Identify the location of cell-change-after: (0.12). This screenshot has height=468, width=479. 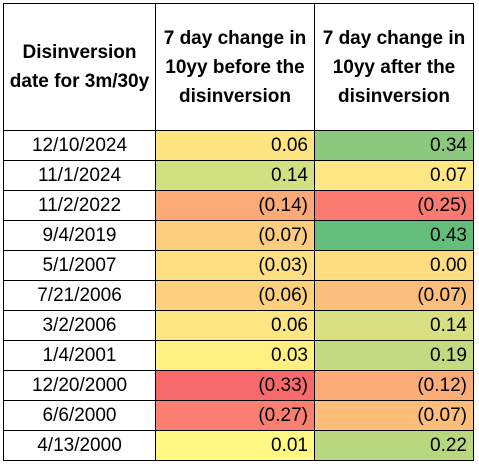
(394, 385).